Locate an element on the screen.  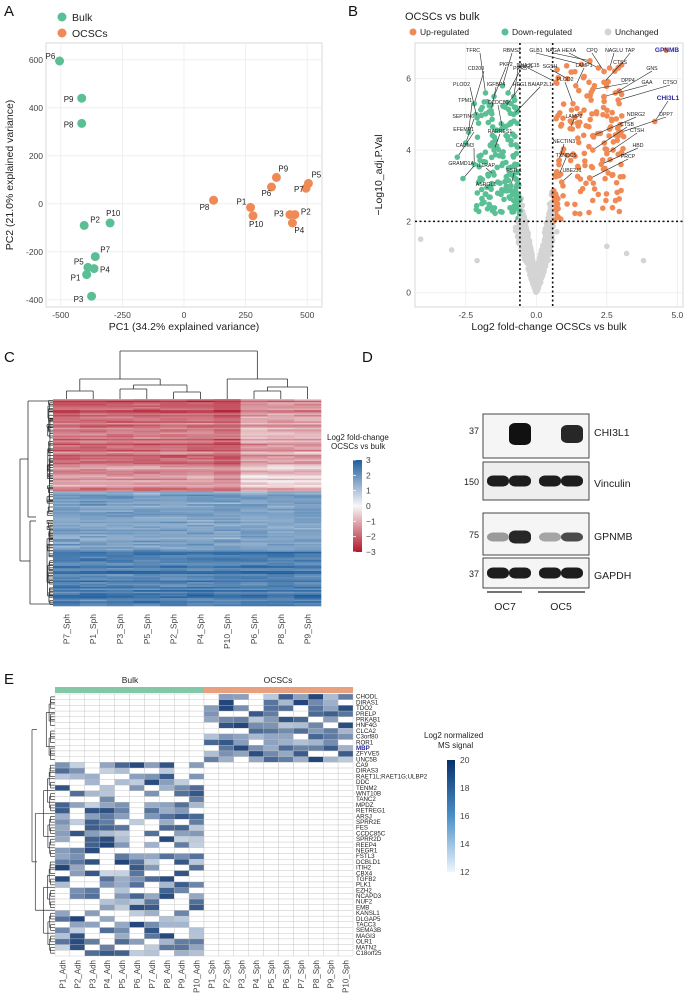
western-line-oc5: OC5 is located at coordinates (561, 607).